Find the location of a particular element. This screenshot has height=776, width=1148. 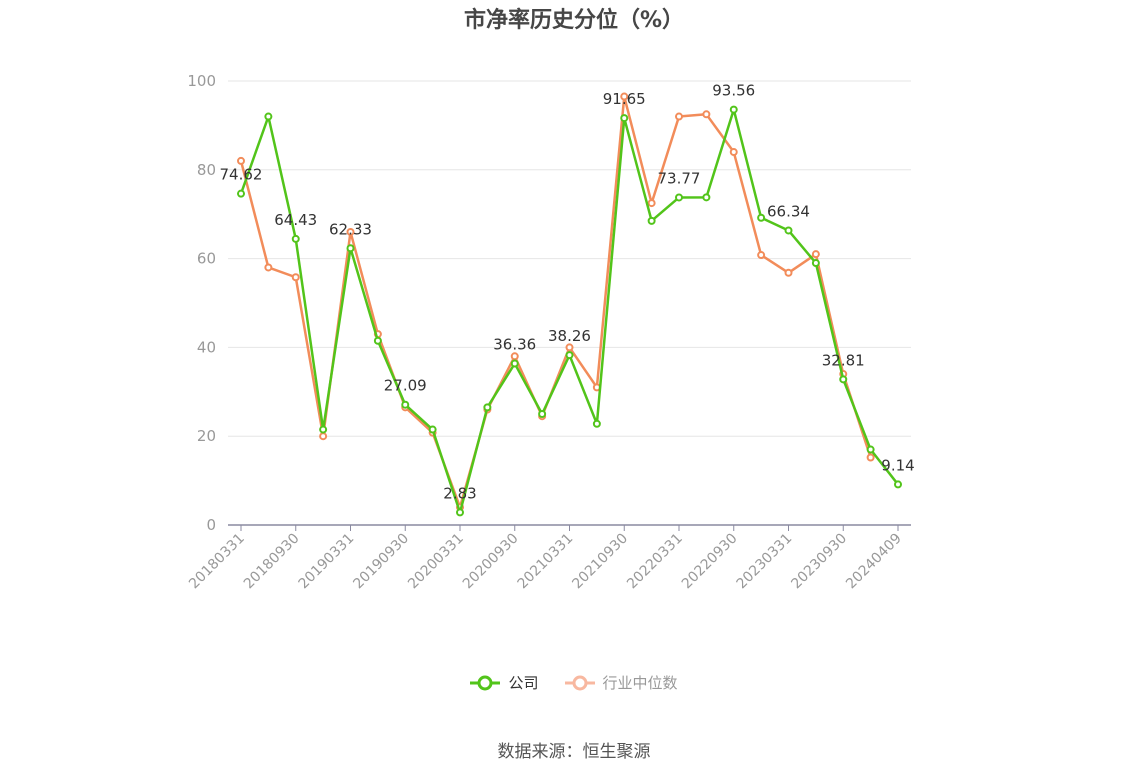

data-label: 32.81 is located at coordinates (843, 360).